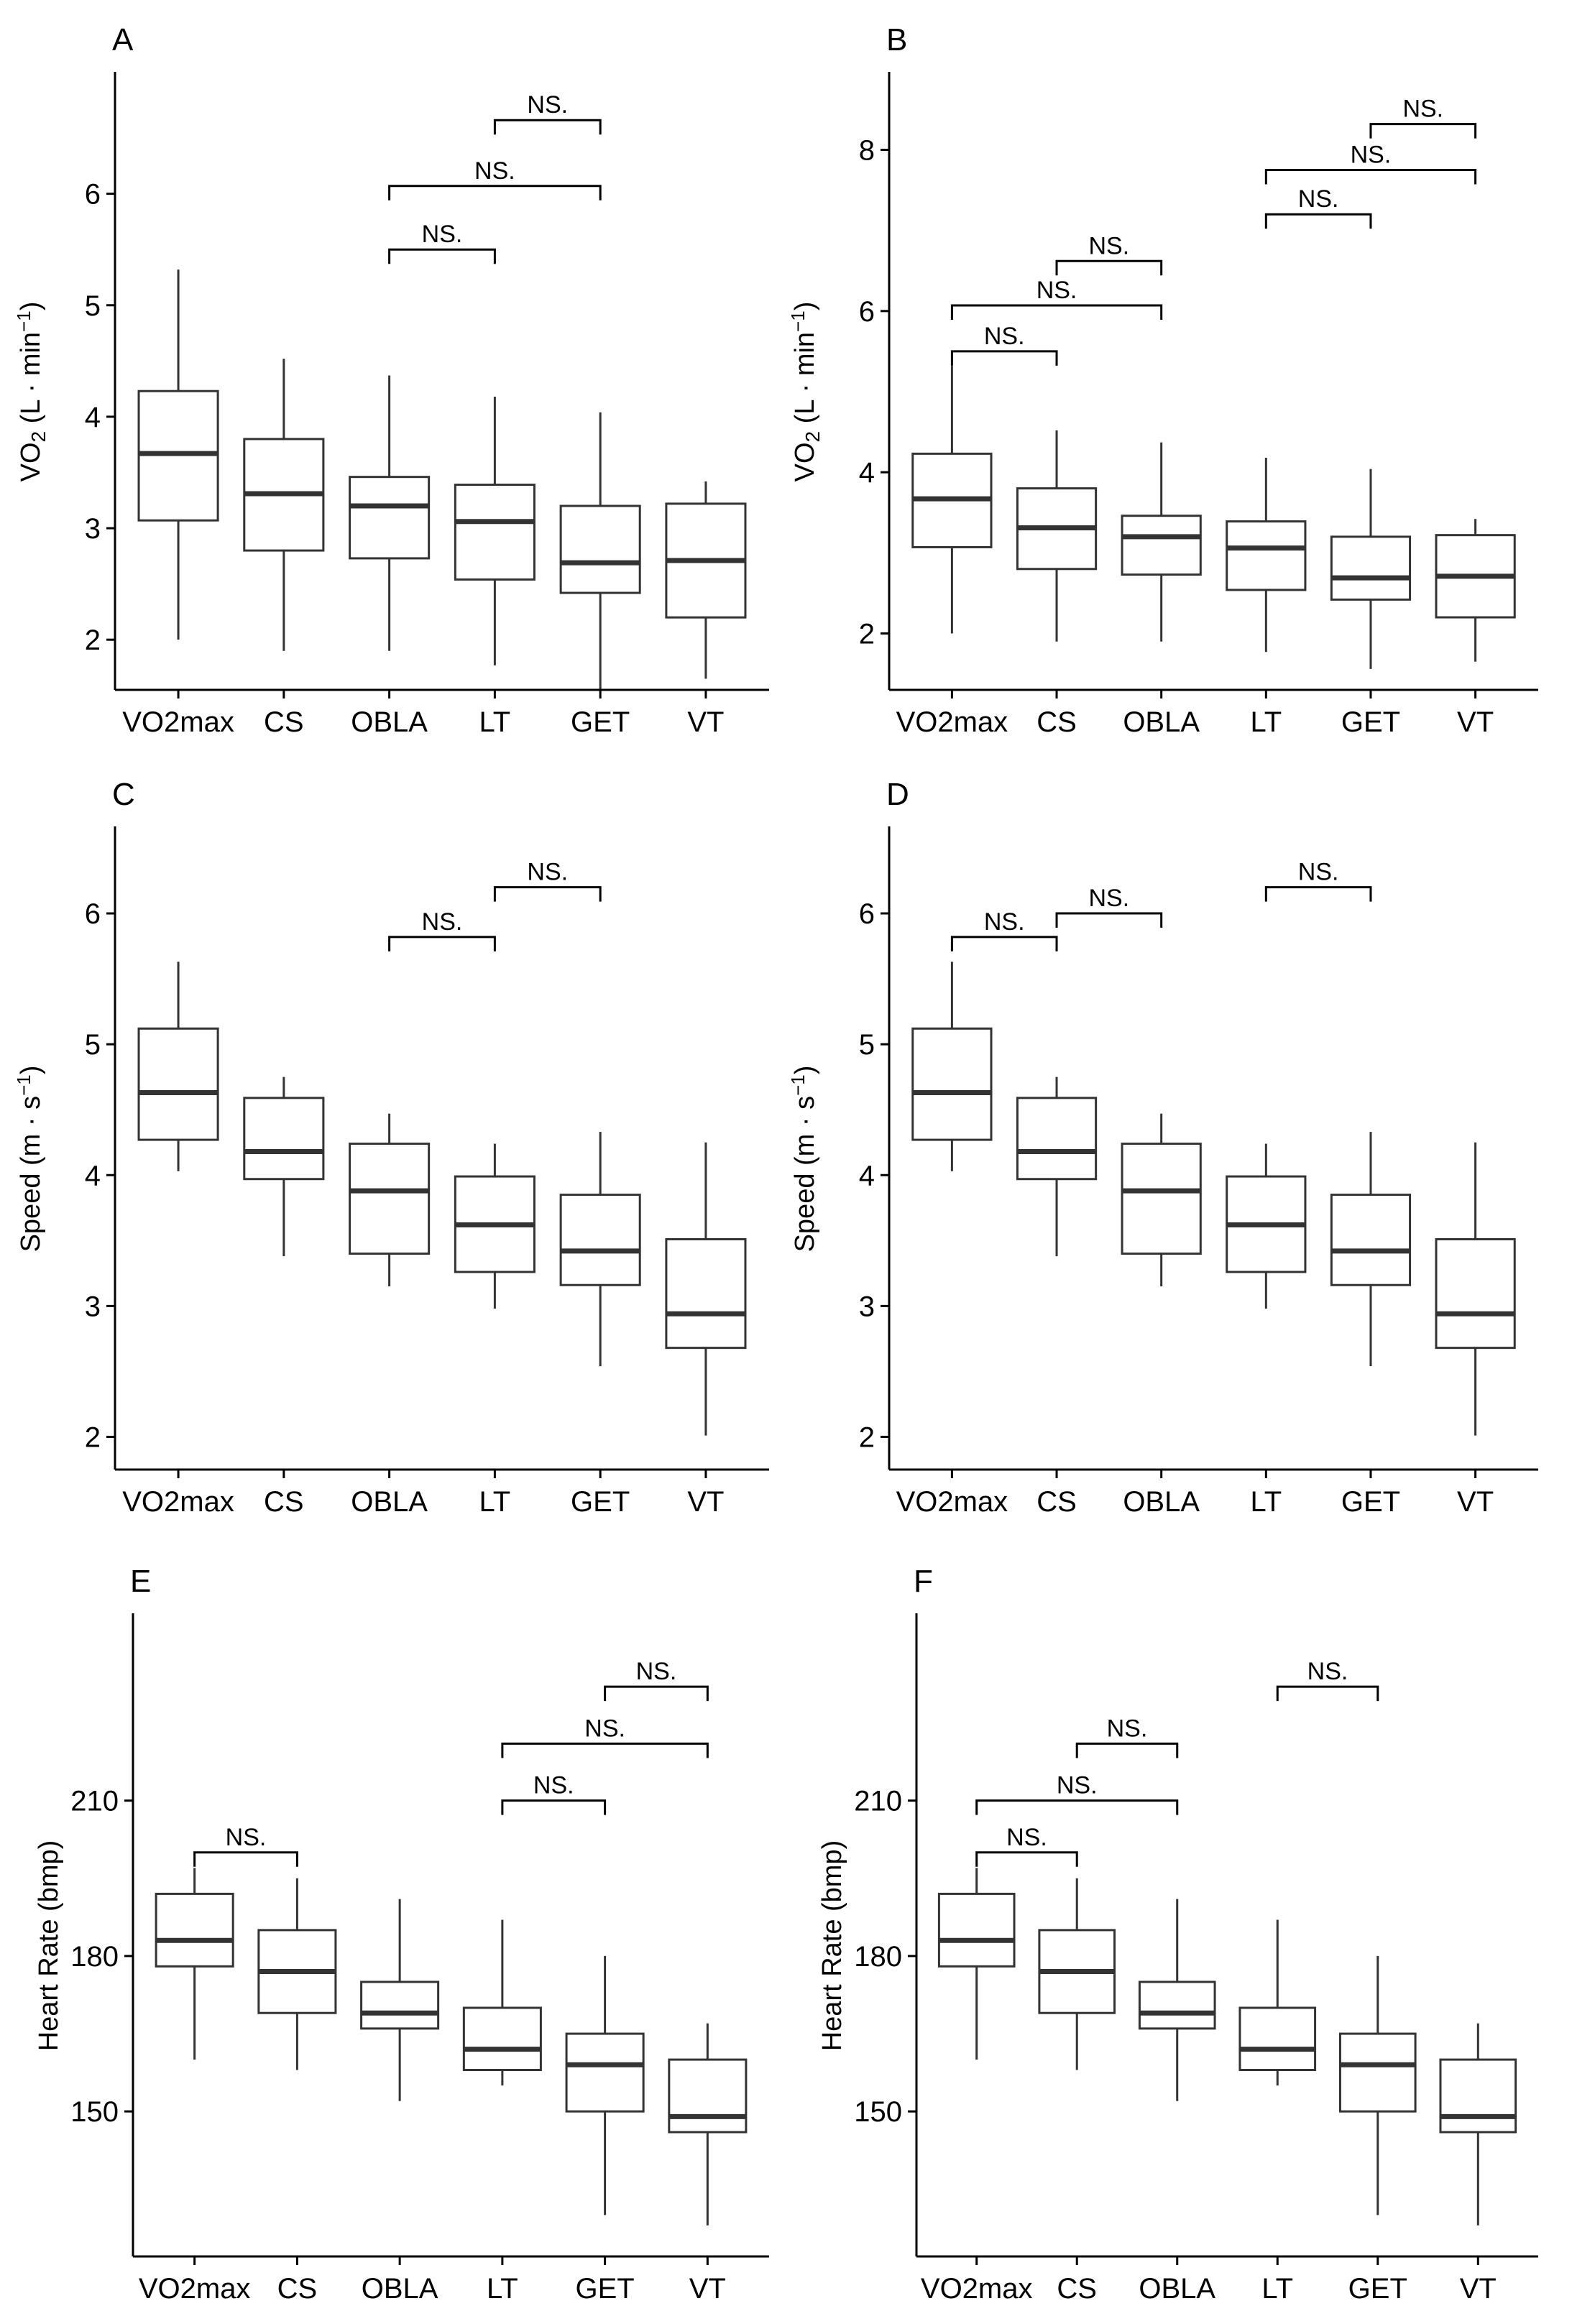 The height and width of the screenshot is (2324, 1572). Describe the element at coordinates (123, 39) in the screenshot. I see `panel-letter: A` at that location.